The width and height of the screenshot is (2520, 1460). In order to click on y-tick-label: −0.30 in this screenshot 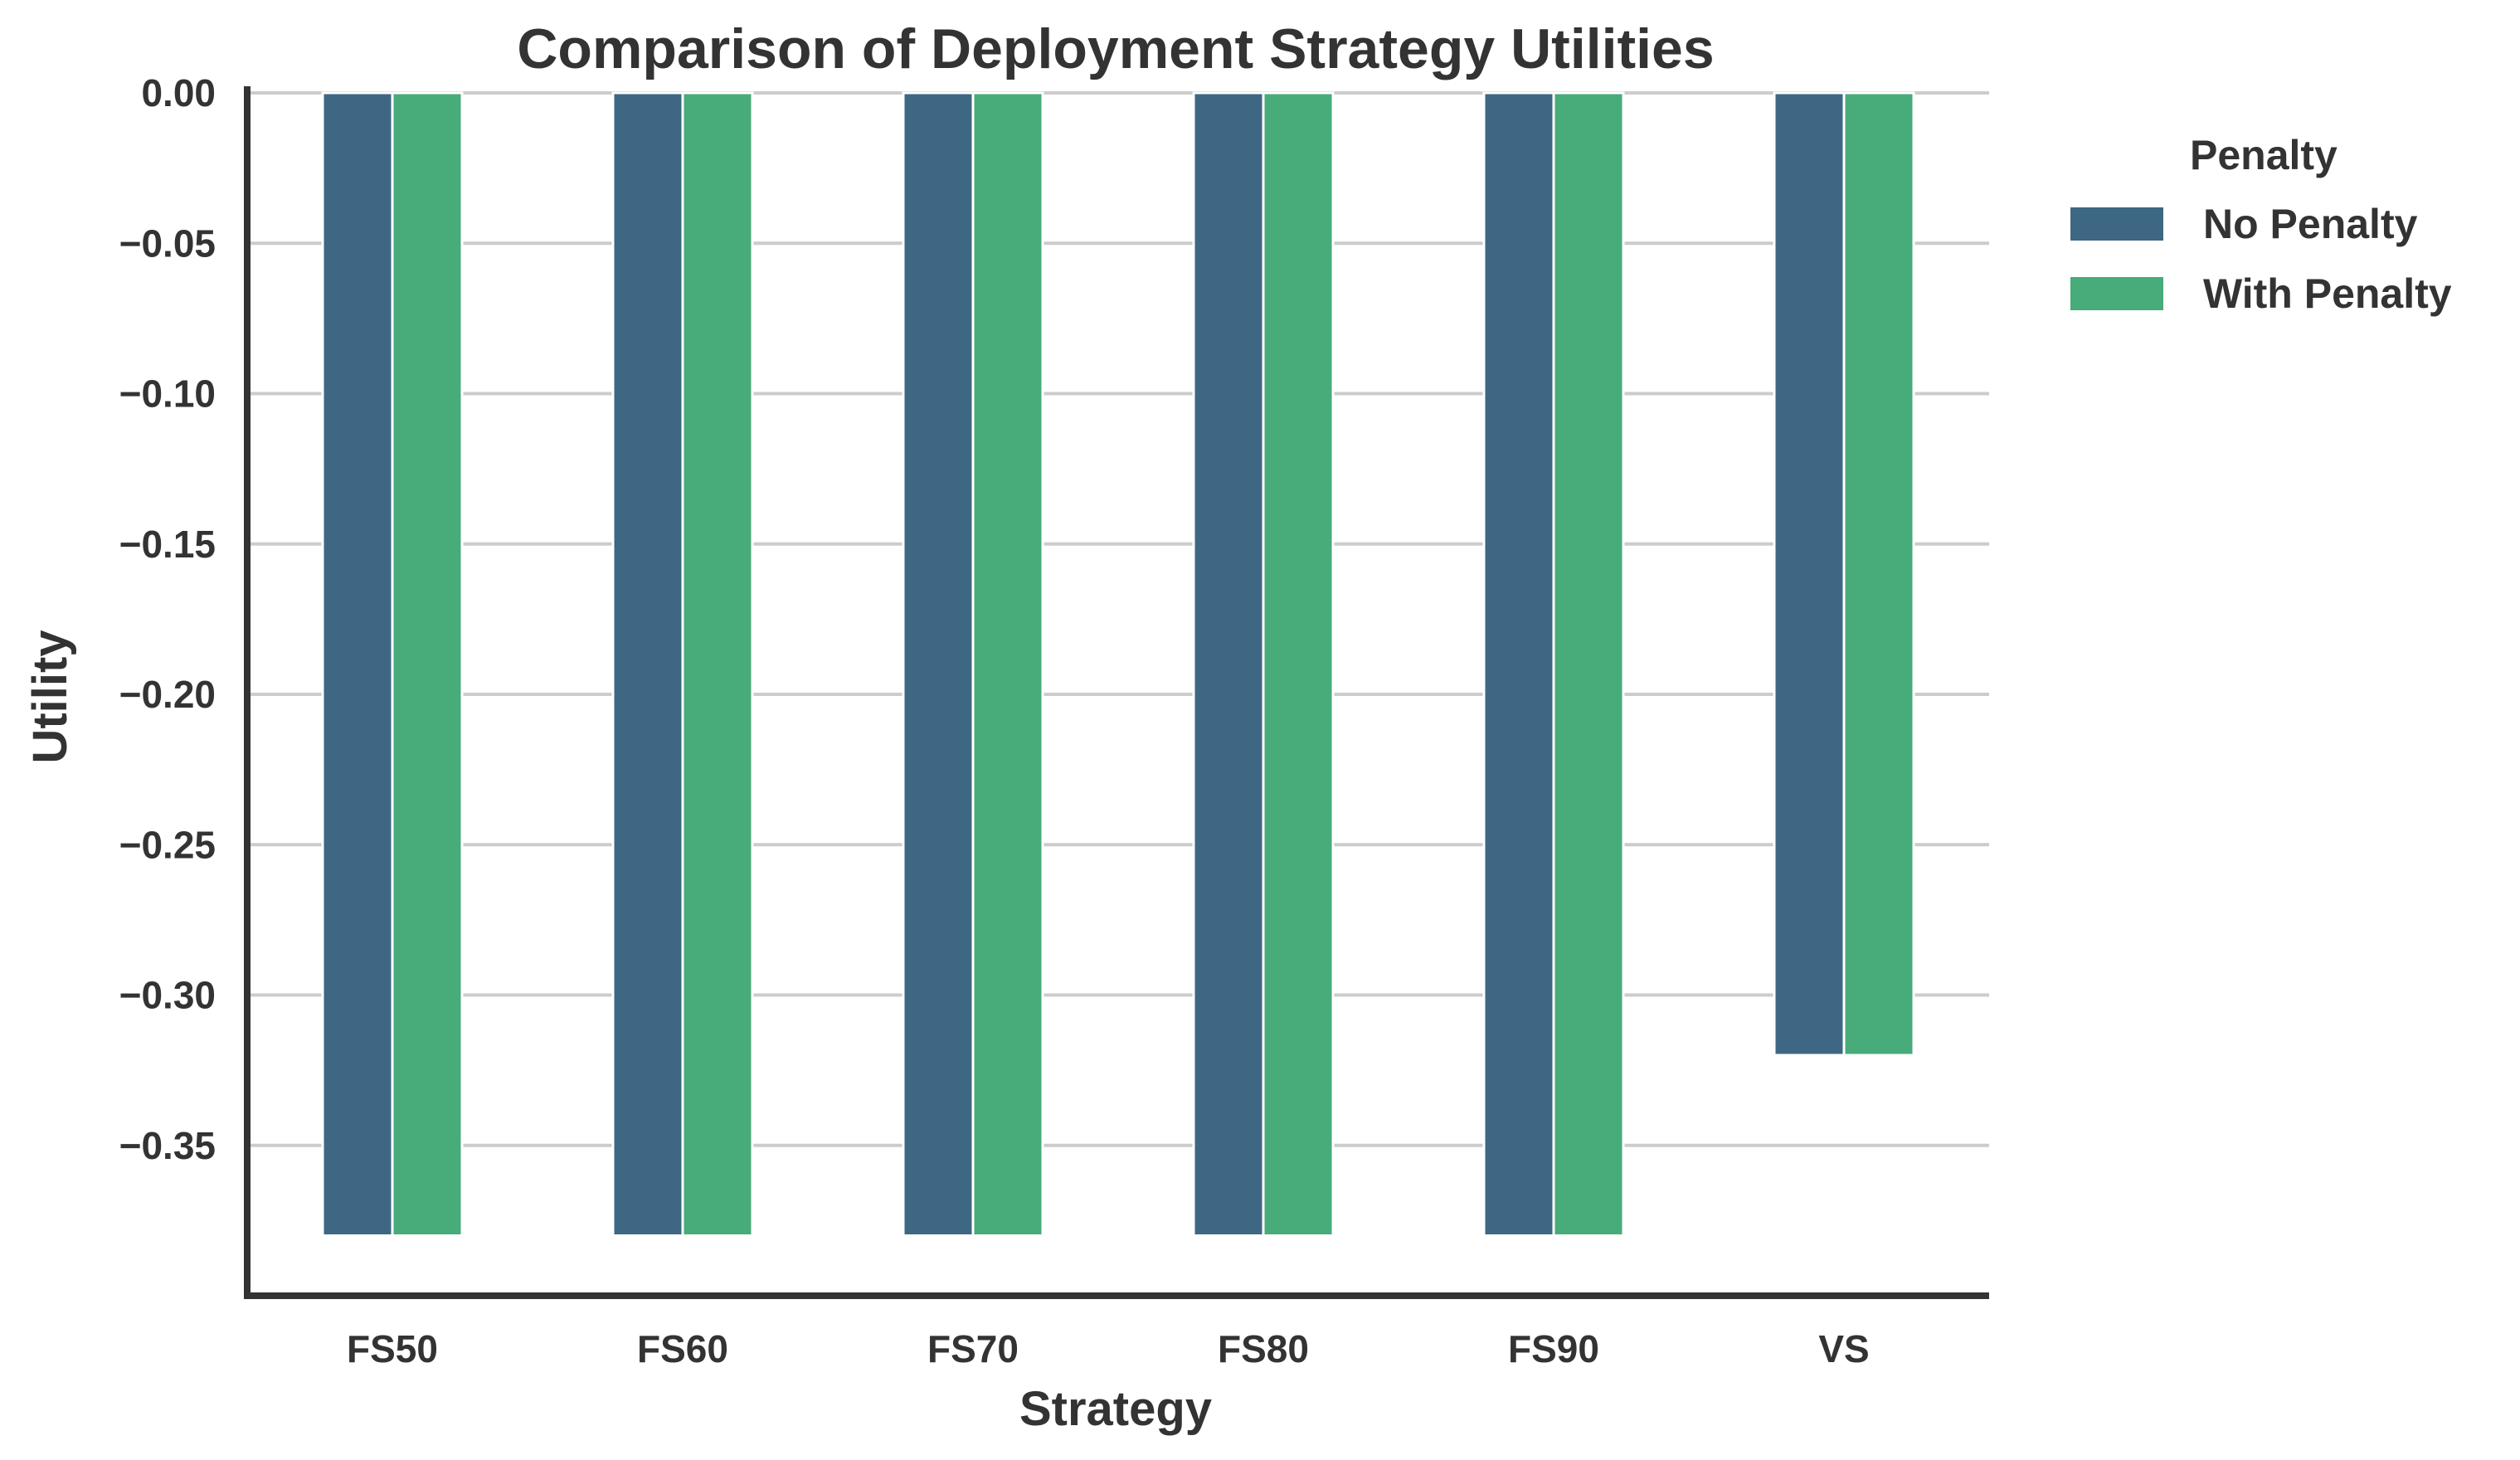, I will do `click(167, 995)`.